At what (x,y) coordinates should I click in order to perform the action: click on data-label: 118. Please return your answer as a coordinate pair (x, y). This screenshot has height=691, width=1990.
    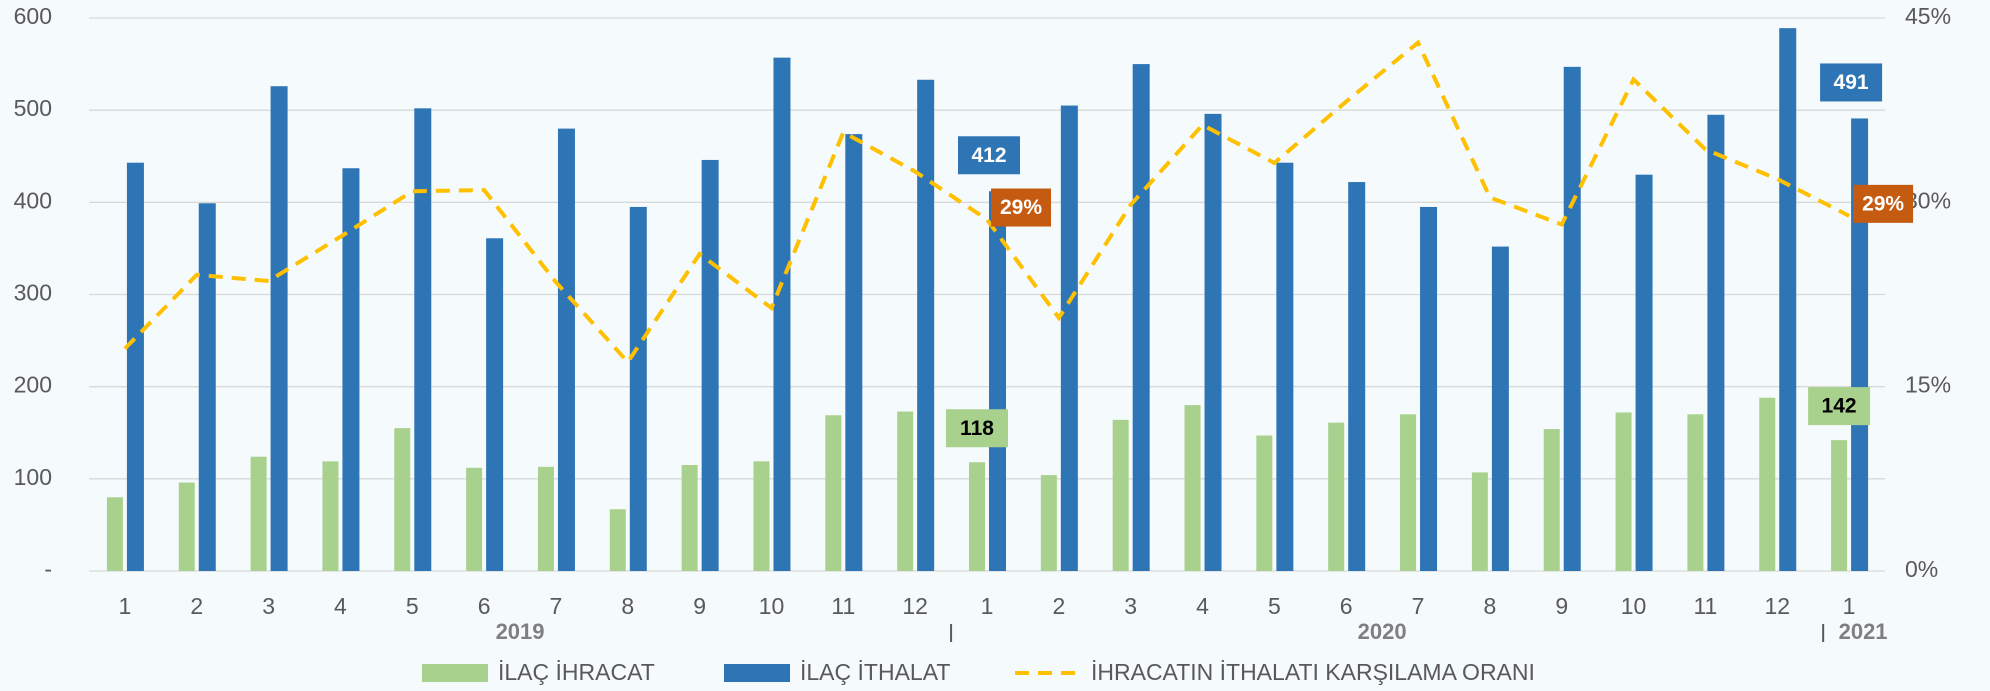
    Looking at the image, I should click on (977, 428).